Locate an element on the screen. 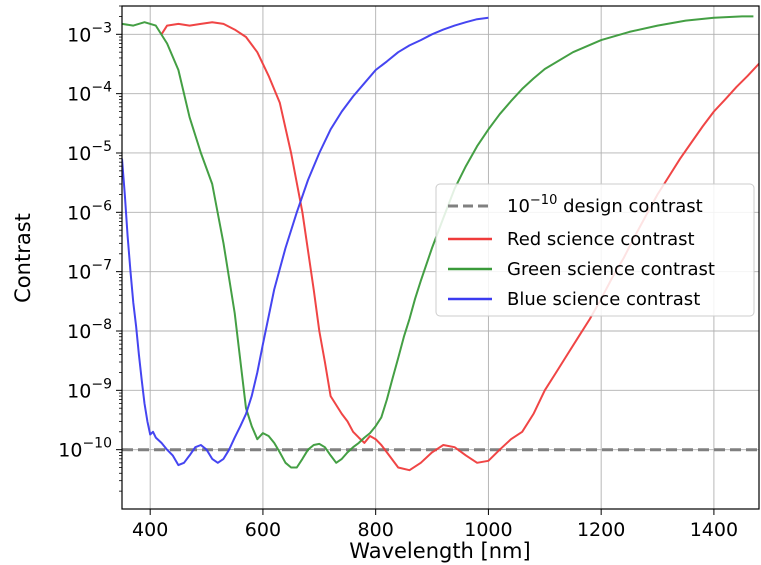  x-tick-label: 1000 is located at coordinates (488, 530).